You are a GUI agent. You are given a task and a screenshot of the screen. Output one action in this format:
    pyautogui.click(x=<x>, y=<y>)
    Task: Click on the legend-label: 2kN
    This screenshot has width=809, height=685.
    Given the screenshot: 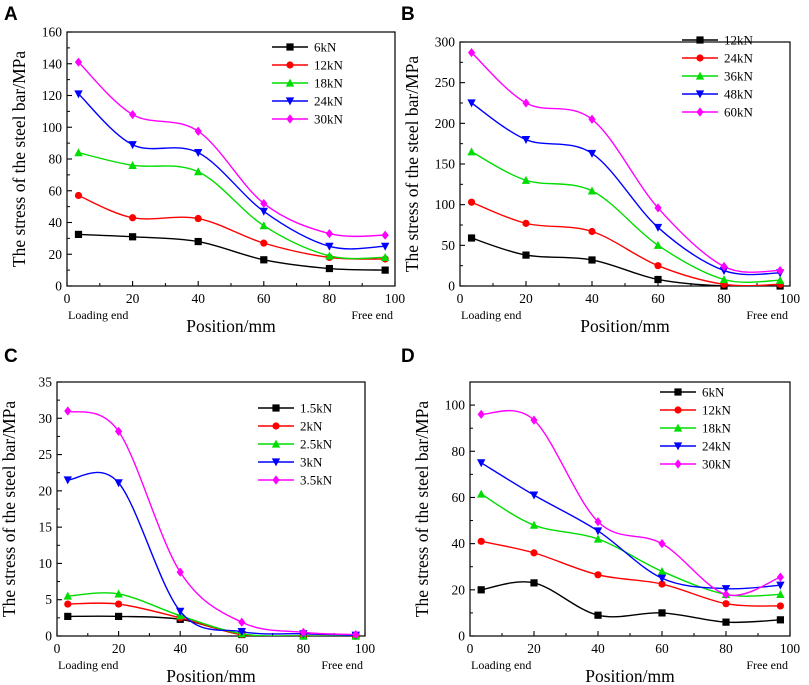 What is the action you would take?
    pyautogui.click(x=311, y=426)
    